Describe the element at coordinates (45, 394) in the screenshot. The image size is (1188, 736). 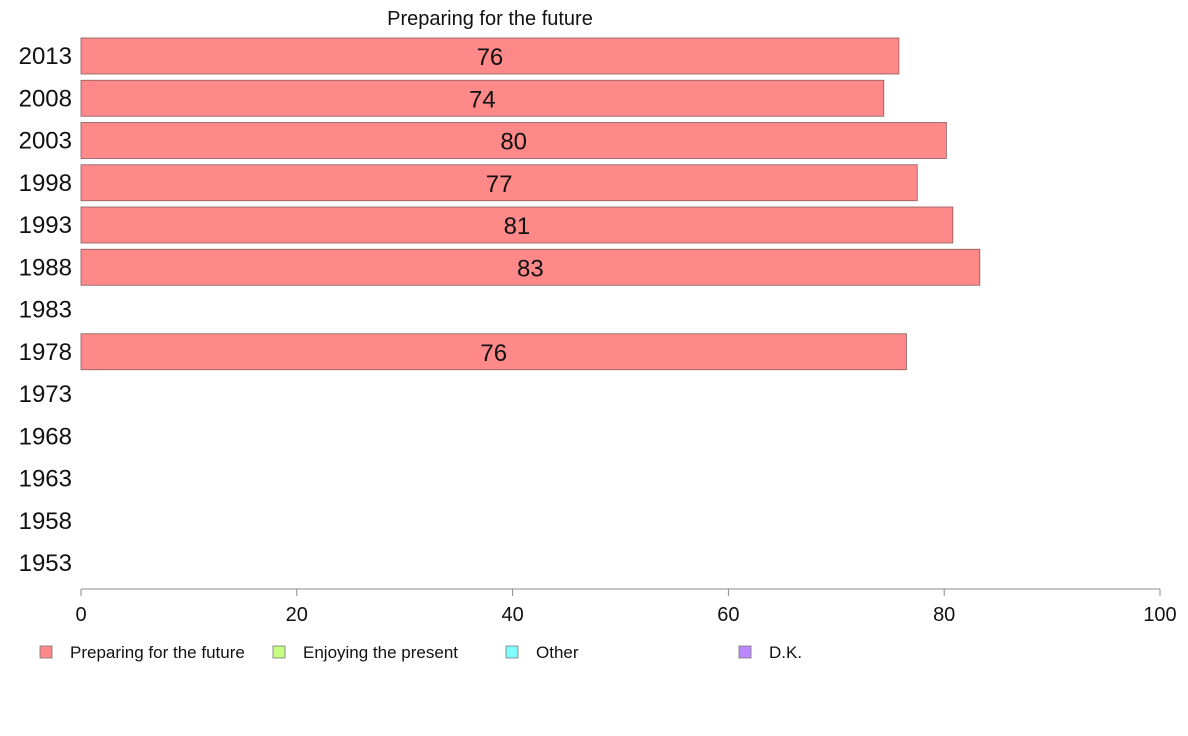
I see `y-tick-label: 1973` at that location.